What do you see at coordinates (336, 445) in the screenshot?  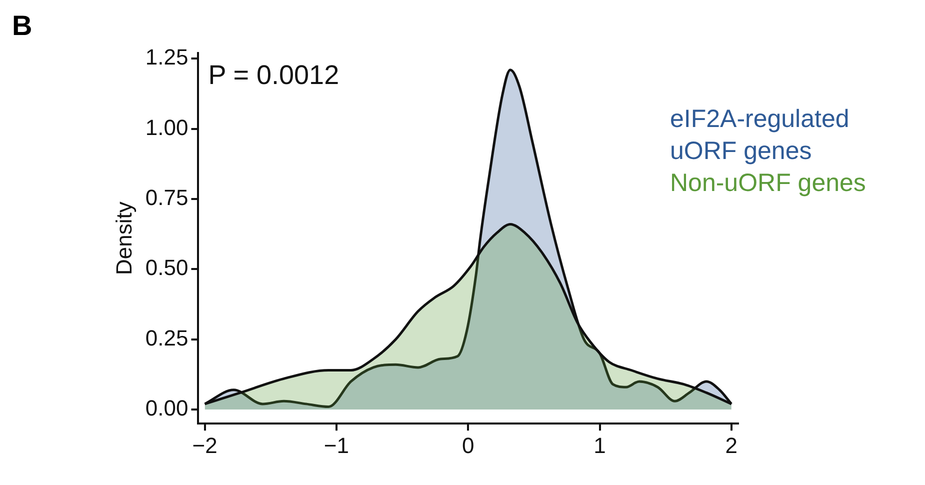 I see `x-tick-label: −1` at bounding box center [336, 445].